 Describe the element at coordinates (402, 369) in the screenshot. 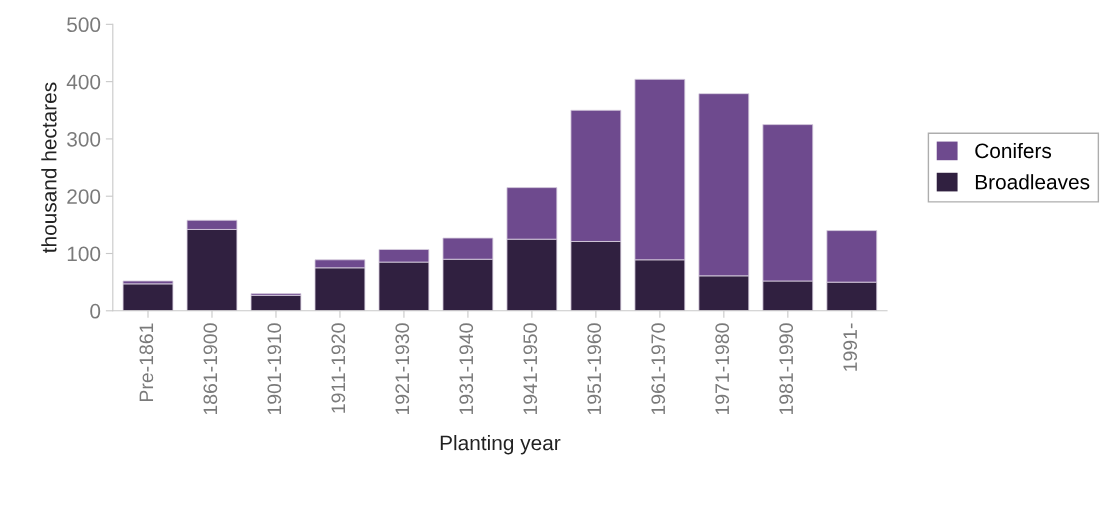

I see `x-tick-label: 1921-1930` at that location.